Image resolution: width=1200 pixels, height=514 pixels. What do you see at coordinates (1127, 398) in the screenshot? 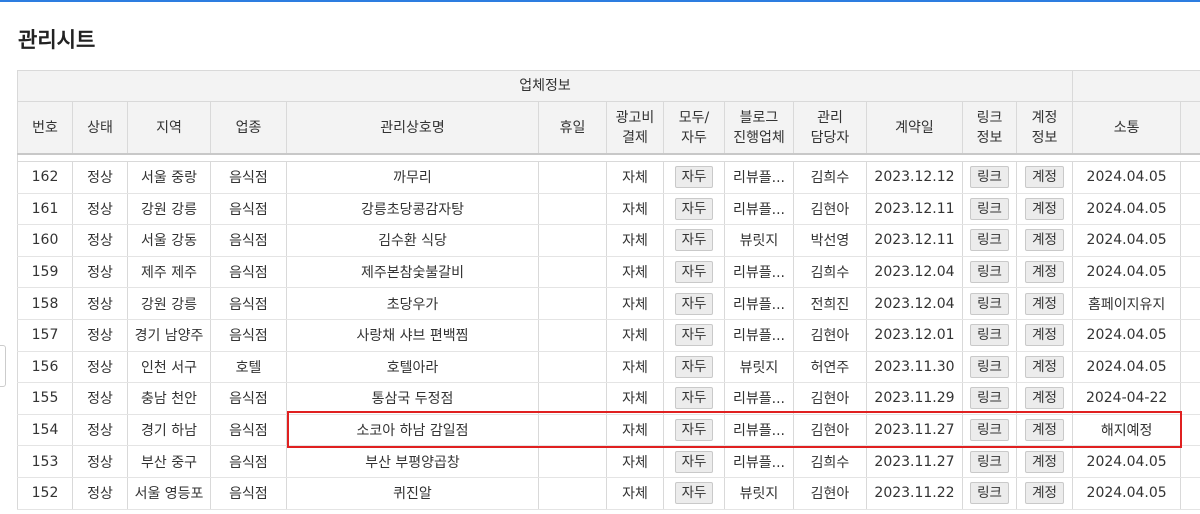
I see `communication: 2024-04-22` at bounding box center [1127, 398].